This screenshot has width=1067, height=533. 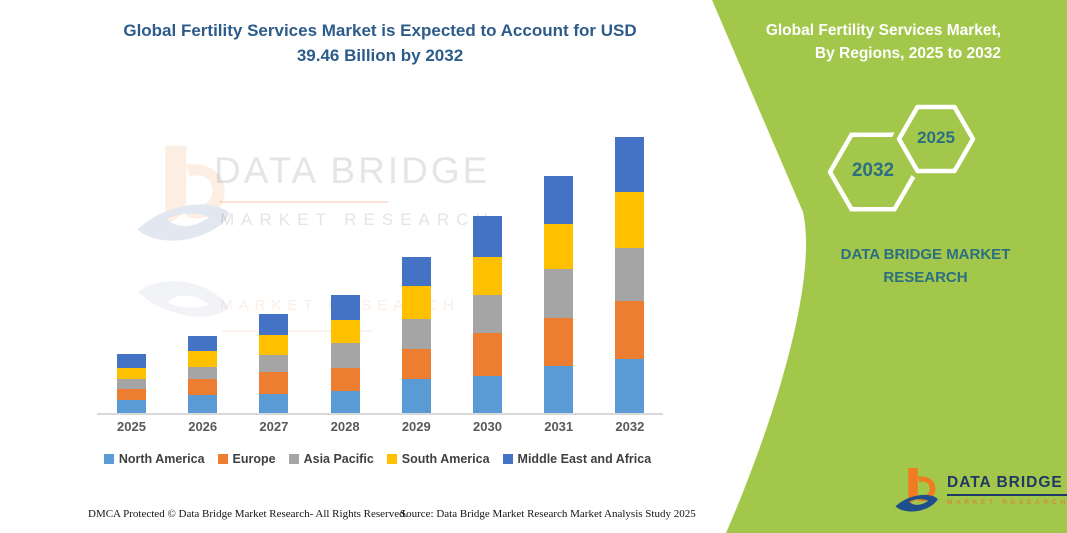 I want to click on bar-segment-2032-asia-pacific, so click(x=630, y=275).